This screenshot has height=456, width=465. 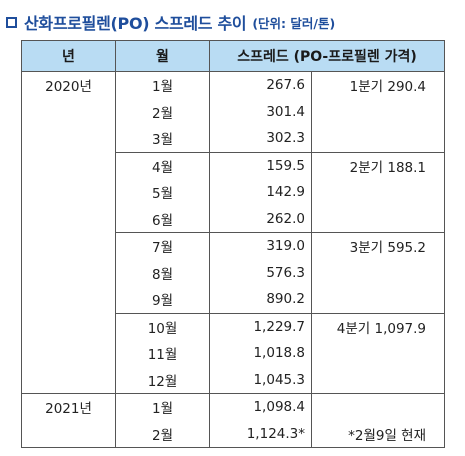 I want to click on table-row: 11월 1,018.8, so click(x=233, y=353).